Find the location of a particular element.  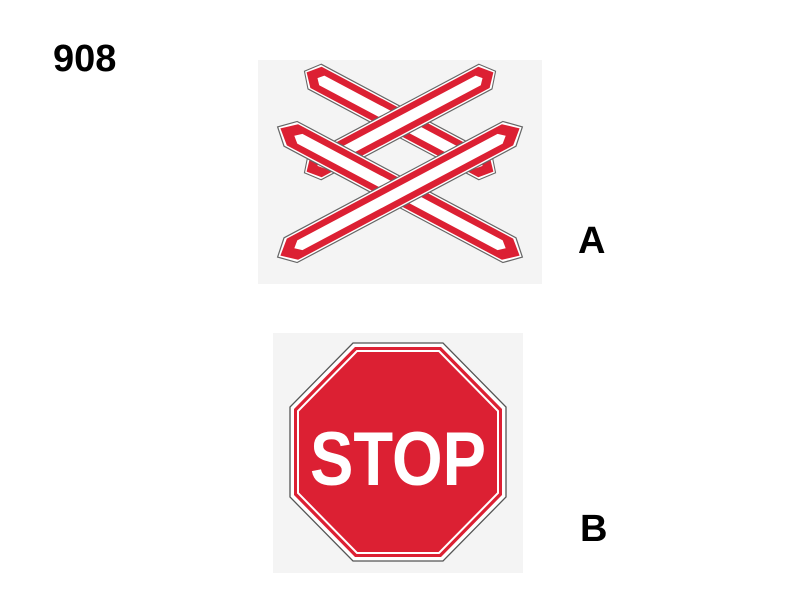

railway-crossing-sign is located at coordinates (400, 172).